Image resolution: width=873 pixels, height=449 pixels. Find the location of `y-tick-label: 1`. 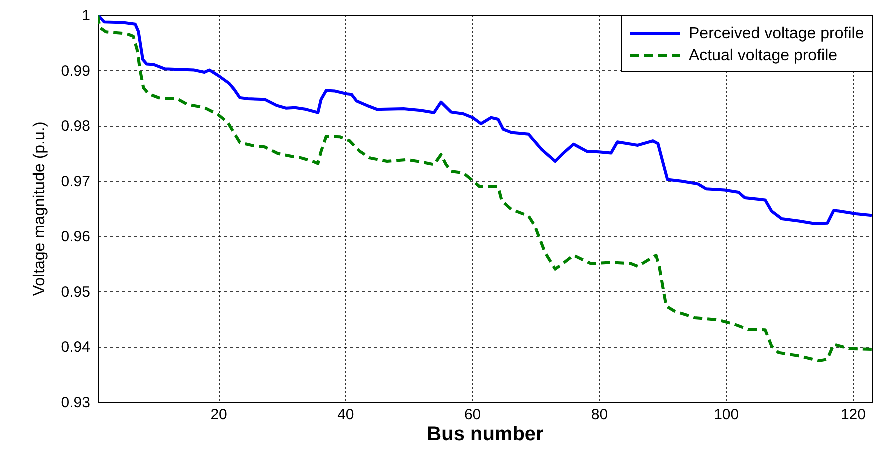

y-tick-label: 1 is located at coordinates (86, 16).